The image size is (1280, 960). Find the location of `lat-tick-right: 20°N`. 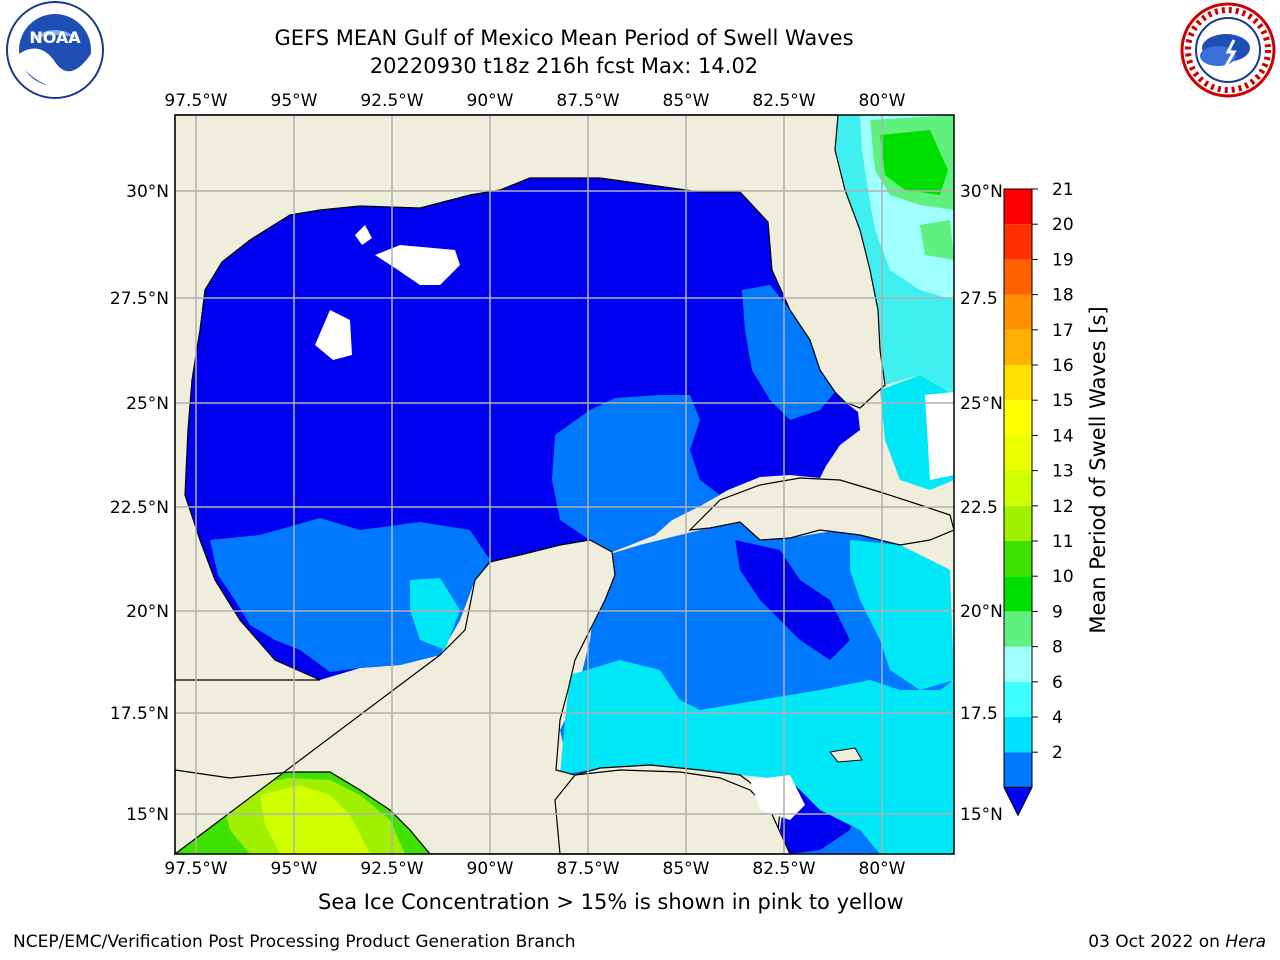

lat-tick-right: 20°N is located at coordinates (981, 612).